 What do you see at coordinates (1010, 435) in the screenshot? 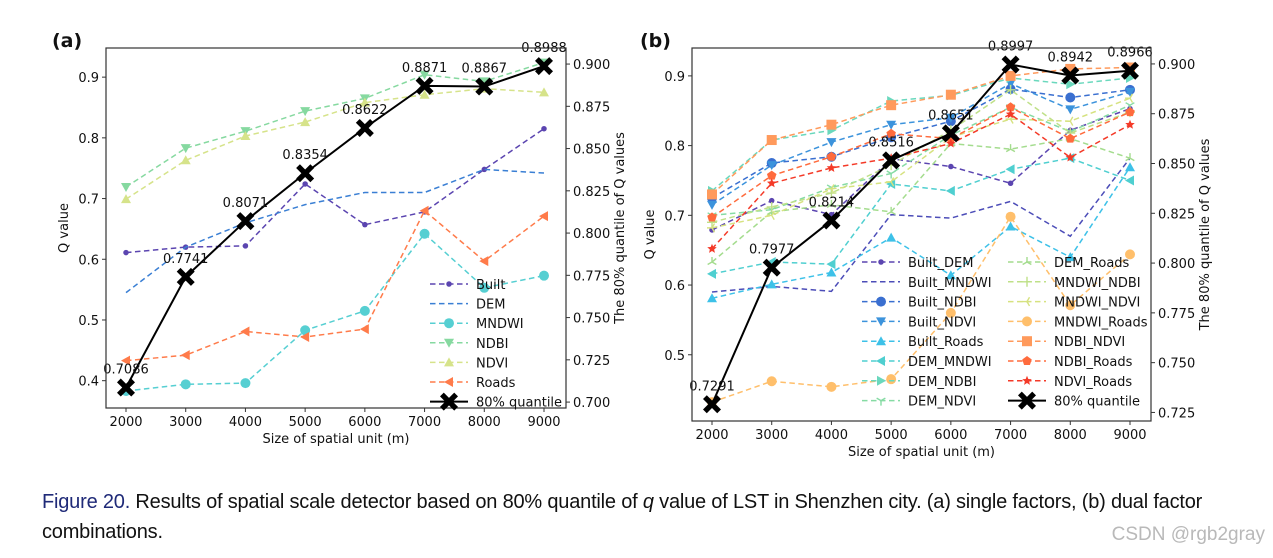
I see `x-tick-label: 7000` at bounding box center [1010, 435].